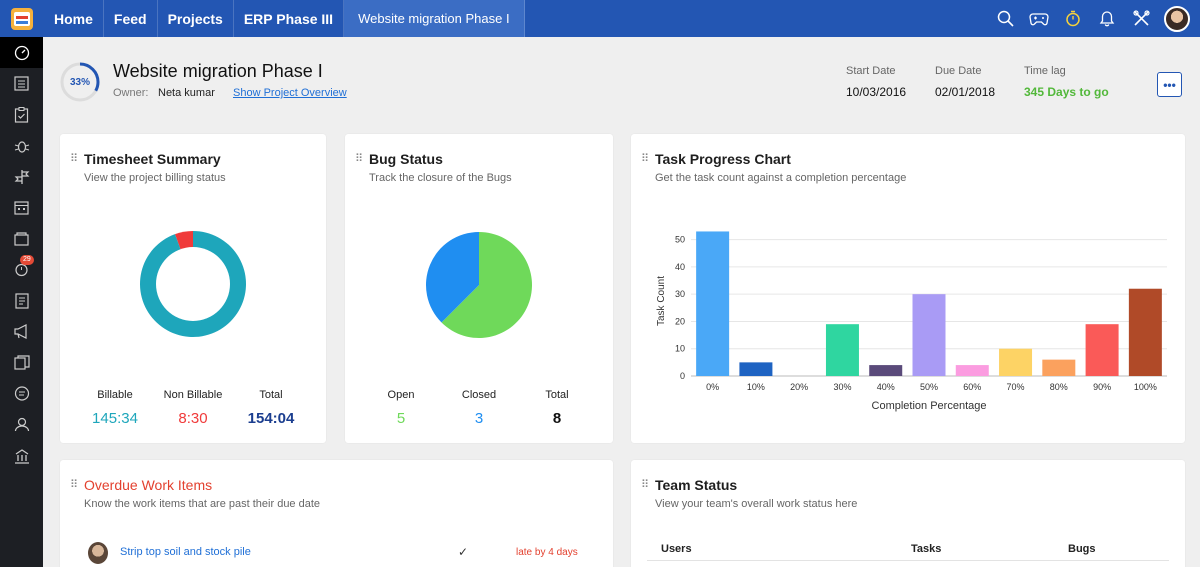  I want to click on dashboard-icon, so click(21, 52).